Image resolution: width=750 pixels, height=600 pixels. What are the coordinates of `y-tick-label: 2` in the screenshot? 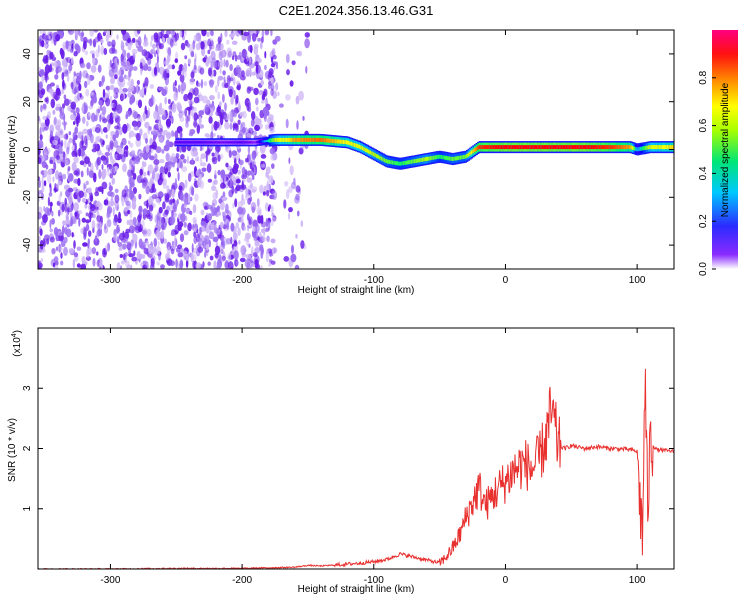 It's located at (27, 448).